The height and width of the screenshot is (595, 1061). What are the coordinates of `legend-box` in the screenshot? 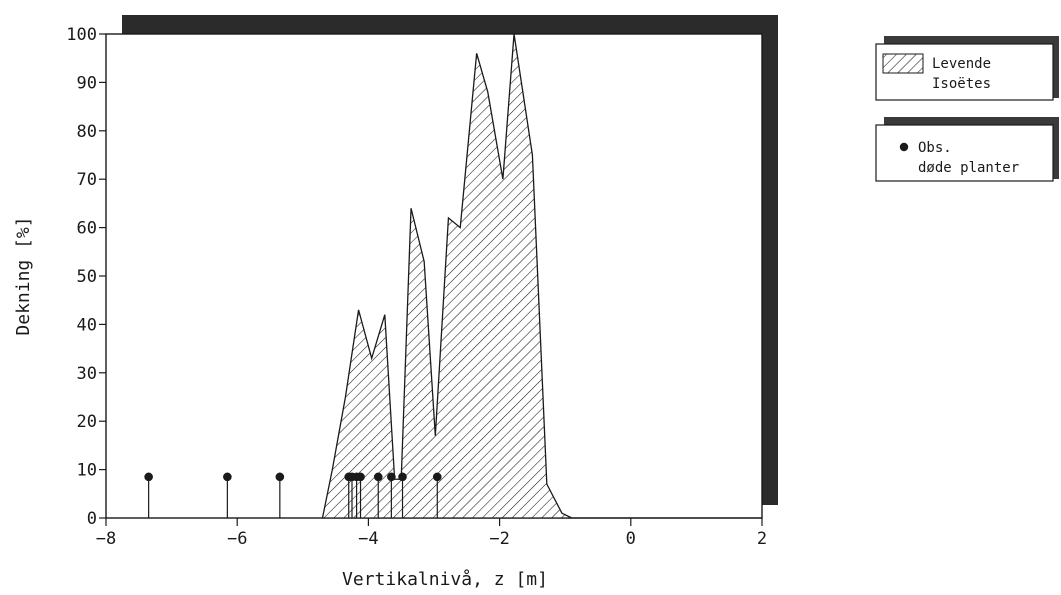 It's located at (964, 153).